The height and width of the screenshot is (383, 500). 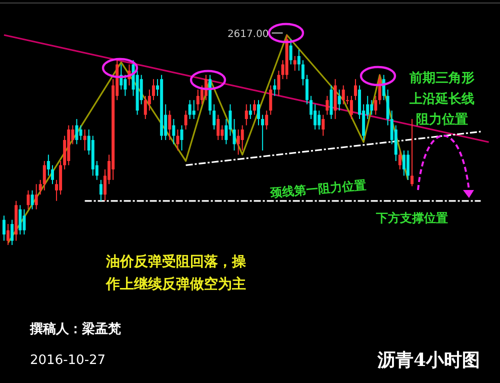 I want to click on text: 沥青4小时图, so click(x=428, y=360).